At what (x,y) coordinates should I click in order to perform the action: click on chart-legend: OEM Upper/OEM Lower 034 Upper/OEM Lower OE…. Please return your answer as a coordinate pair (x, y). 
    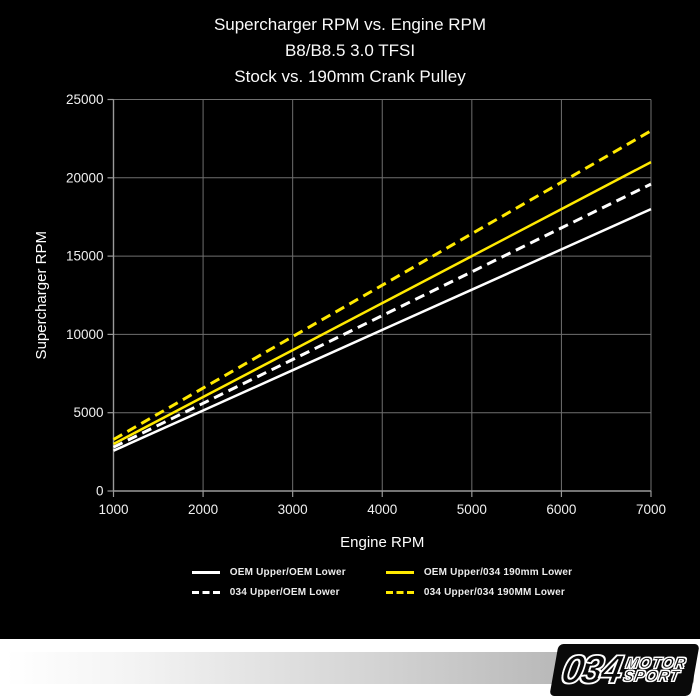
    Looking at the image, I should click on (382, 582).